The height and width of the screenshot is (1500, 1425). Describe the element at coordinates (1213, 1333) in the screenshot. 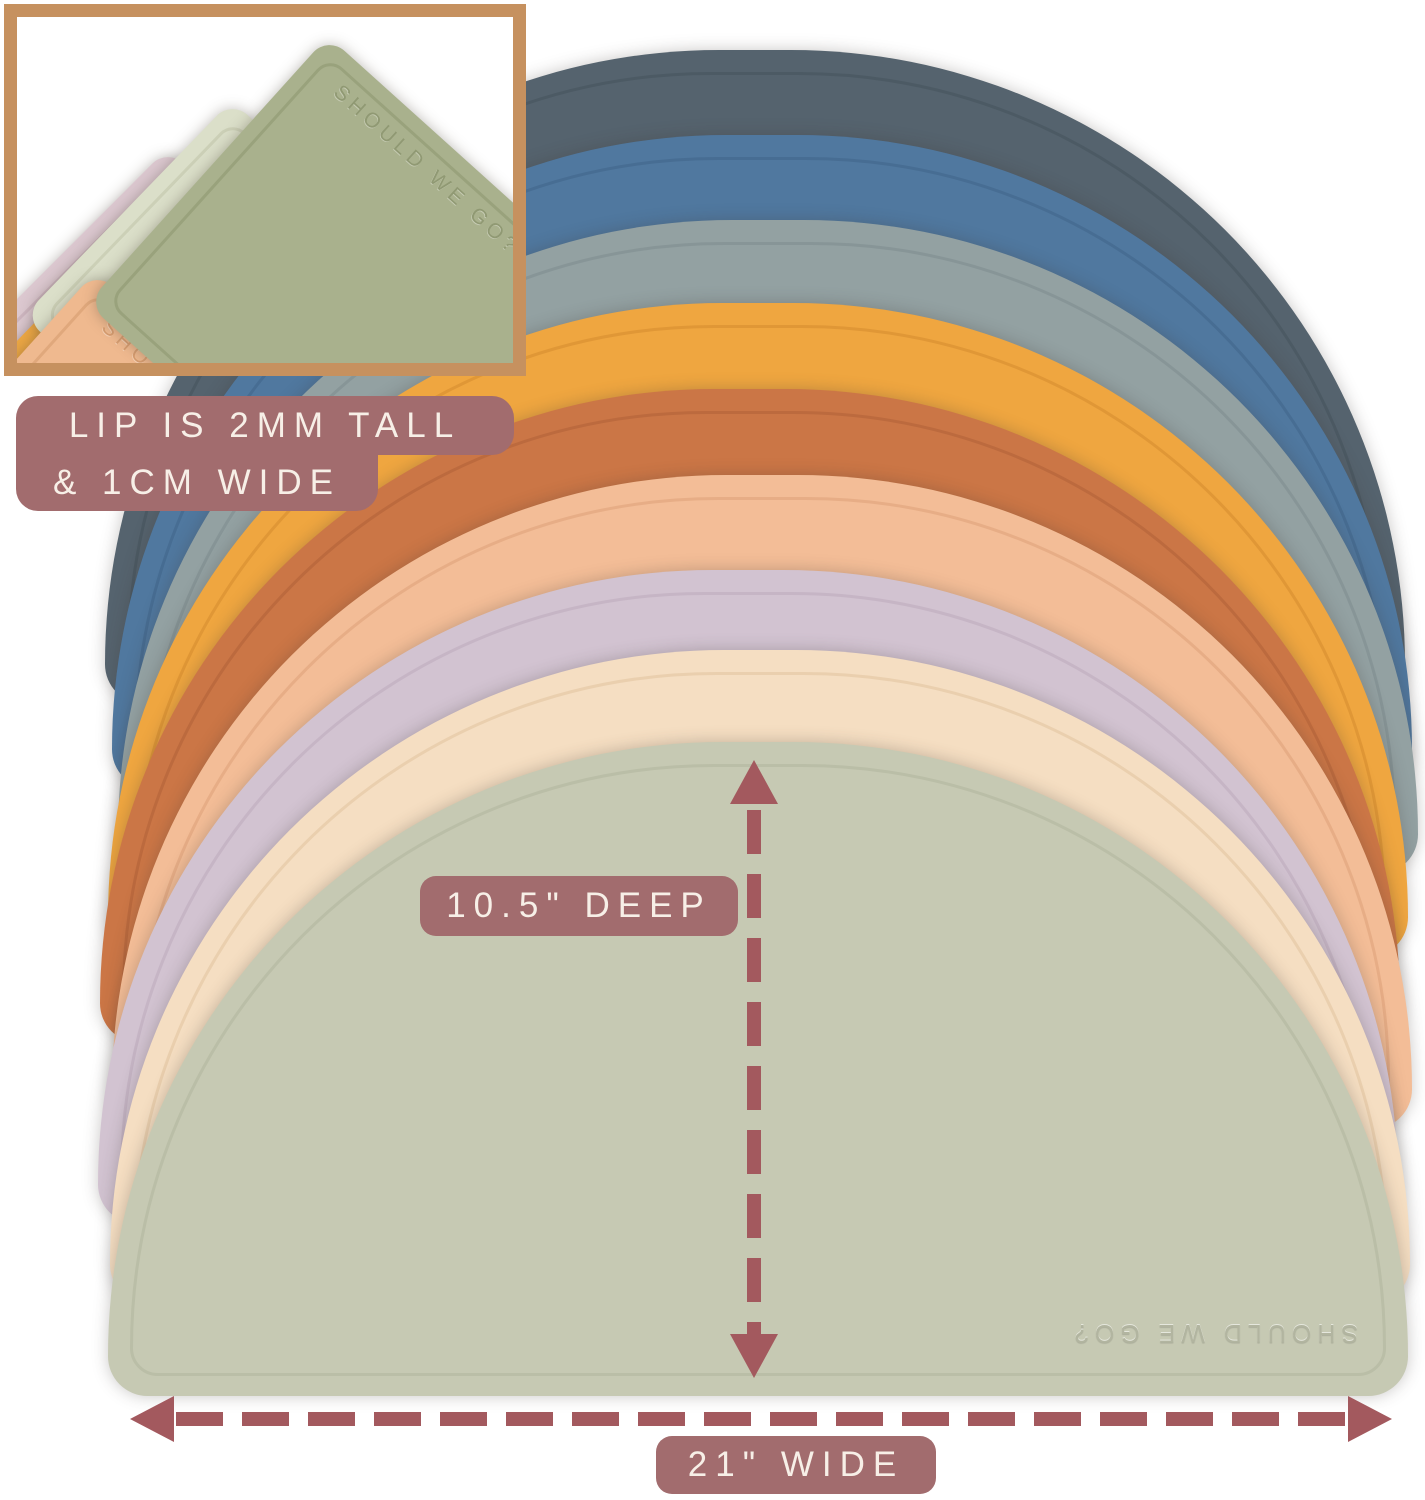

I see `brand-emboss-text: SHOULD WE GO?` at that location.